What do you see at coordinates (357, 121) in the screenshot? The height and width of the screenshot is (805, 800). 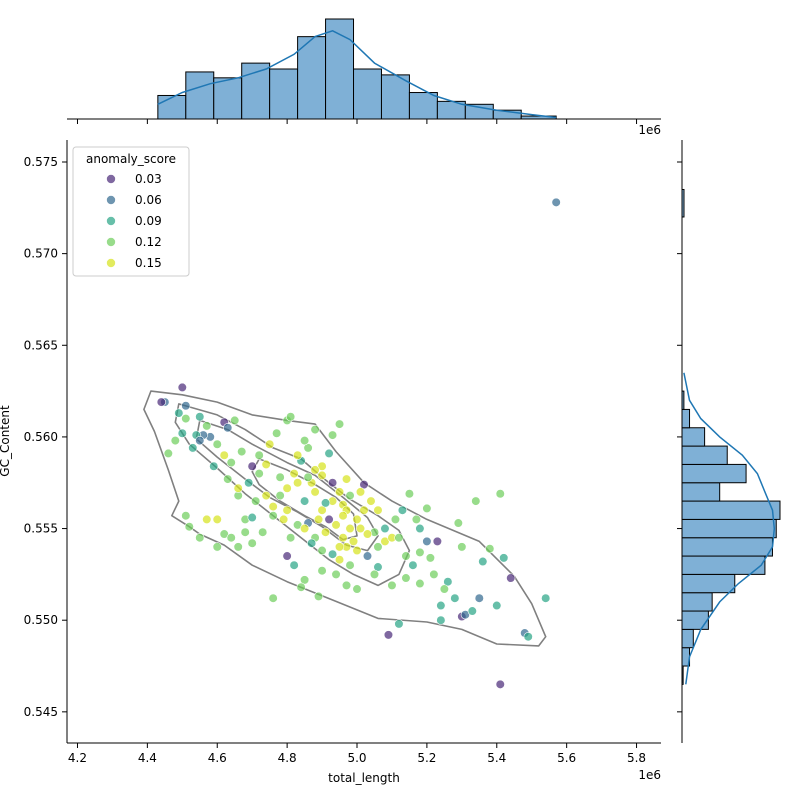 I see `top-marginal-ticks` at bounding box center [357, 121].